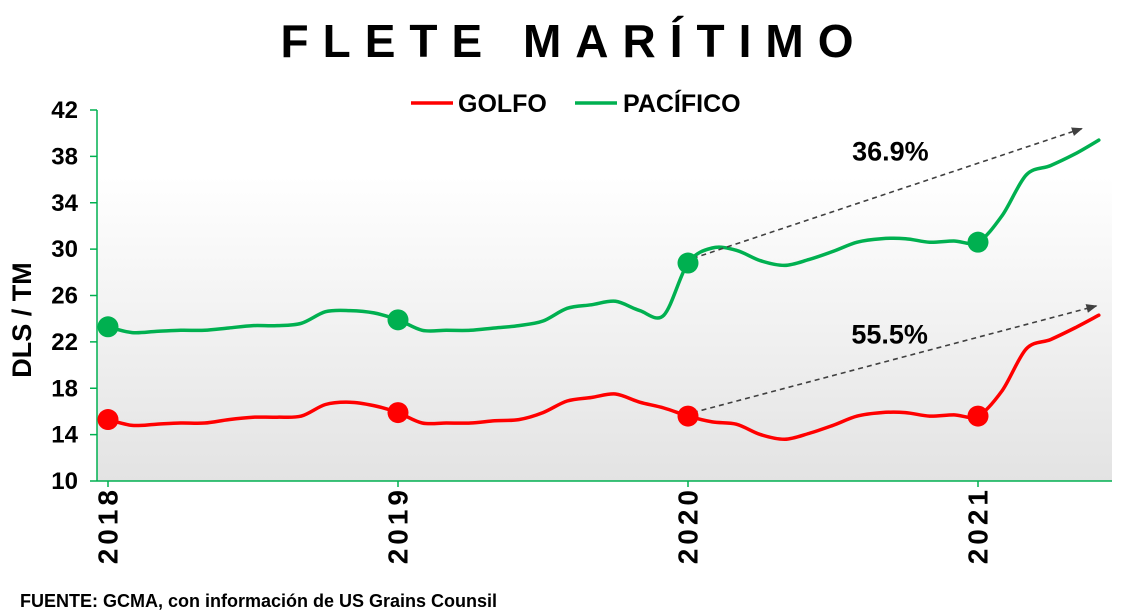 The height and width of the screenshot is (614, 1134). I want to click on x-tick-label-2019: 2019, so click(398, 525).